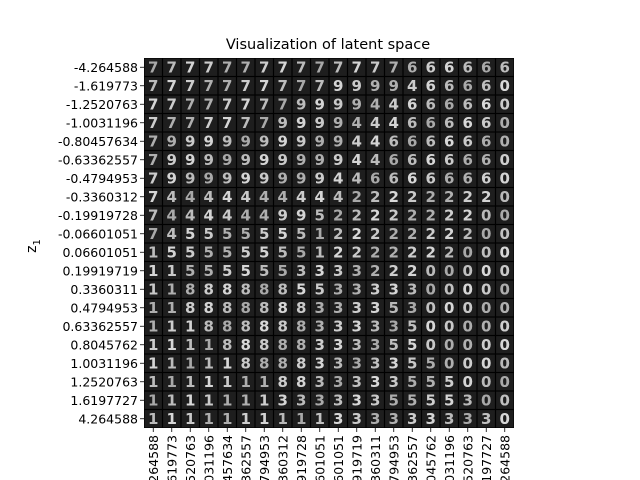 Image resolution: width=640 pixels, height=480 pixels. Describe the element at coordinates (98, 233) in the screenshot. I see `y-tick-label: -0.06601051` at that location.